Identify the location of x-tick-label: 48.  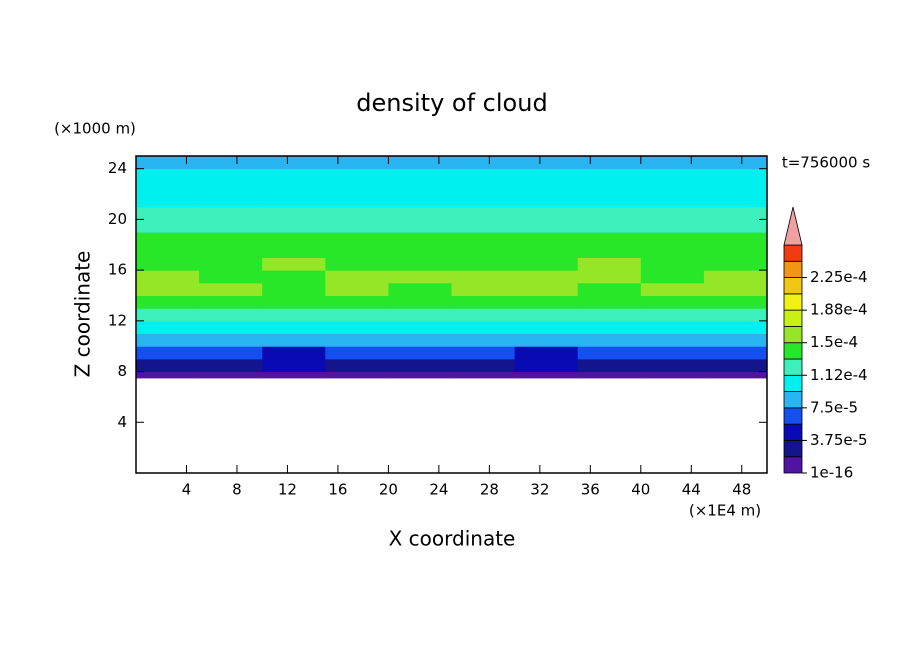
(741, 490).